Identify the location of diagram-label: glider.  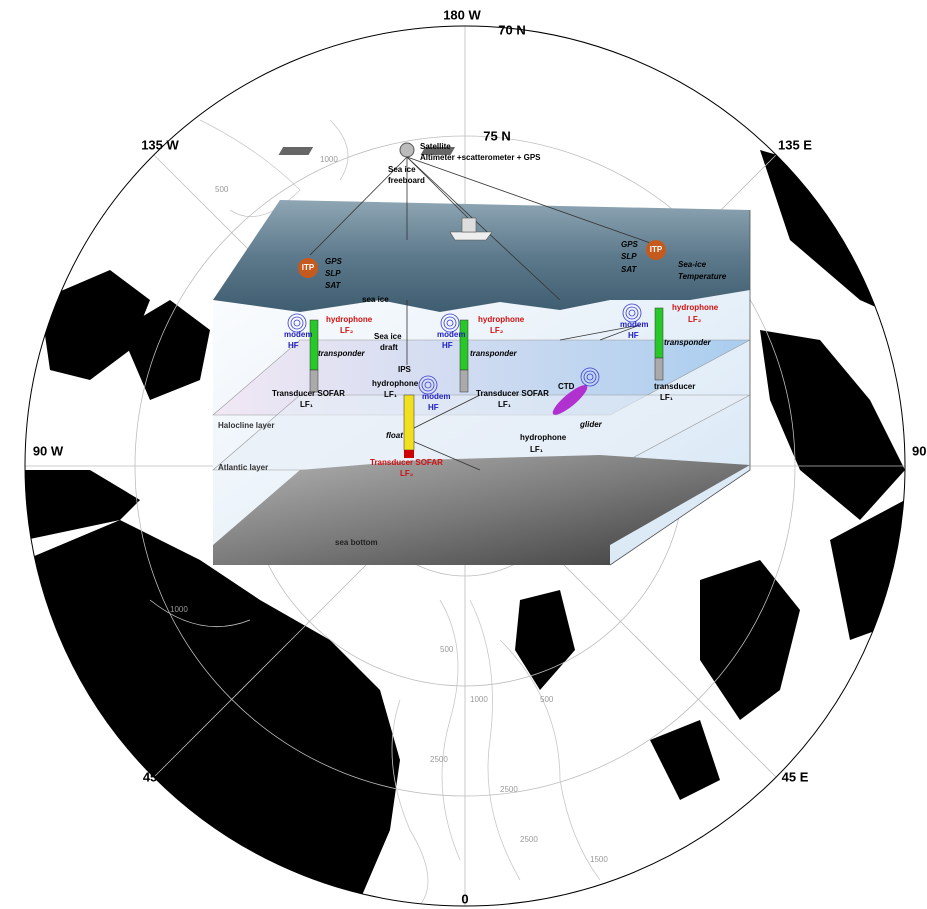
(591, 424).